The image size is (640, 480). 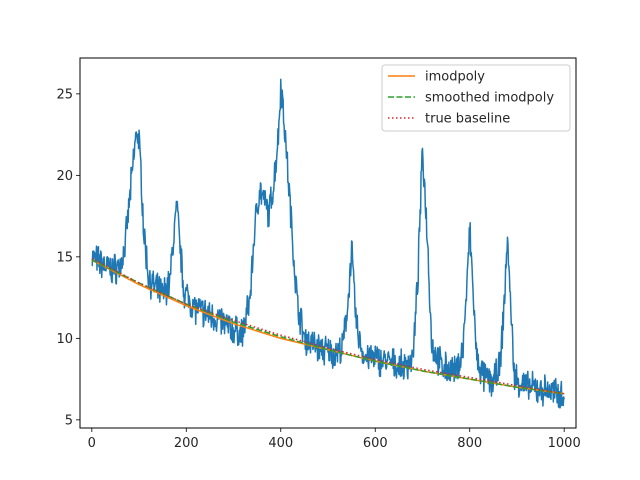 What do you see at coordinates (64, 176) in the screenshot?
I see `y-tick-label: 20` at bounding box center [64, 176].